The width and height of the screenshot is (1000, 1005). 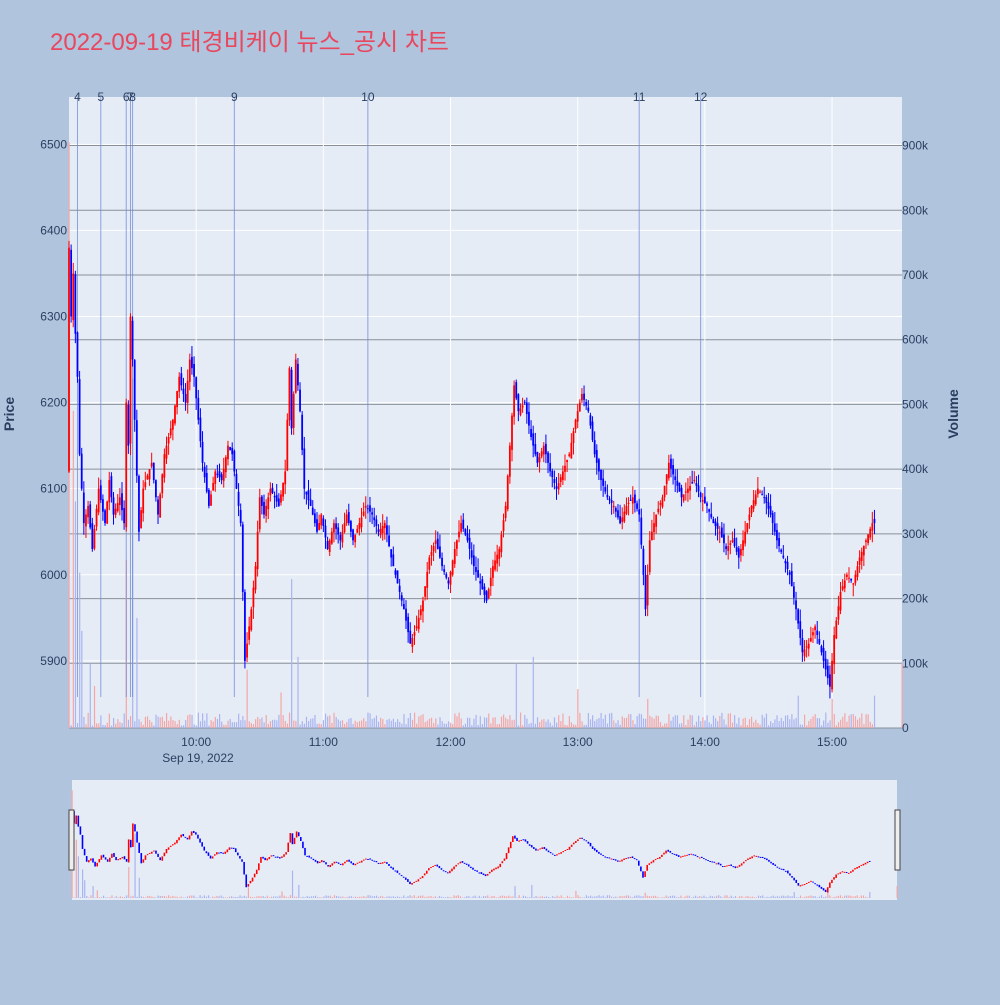 I want to click on price-tick-label: 5900, so click(x=53, y=661).